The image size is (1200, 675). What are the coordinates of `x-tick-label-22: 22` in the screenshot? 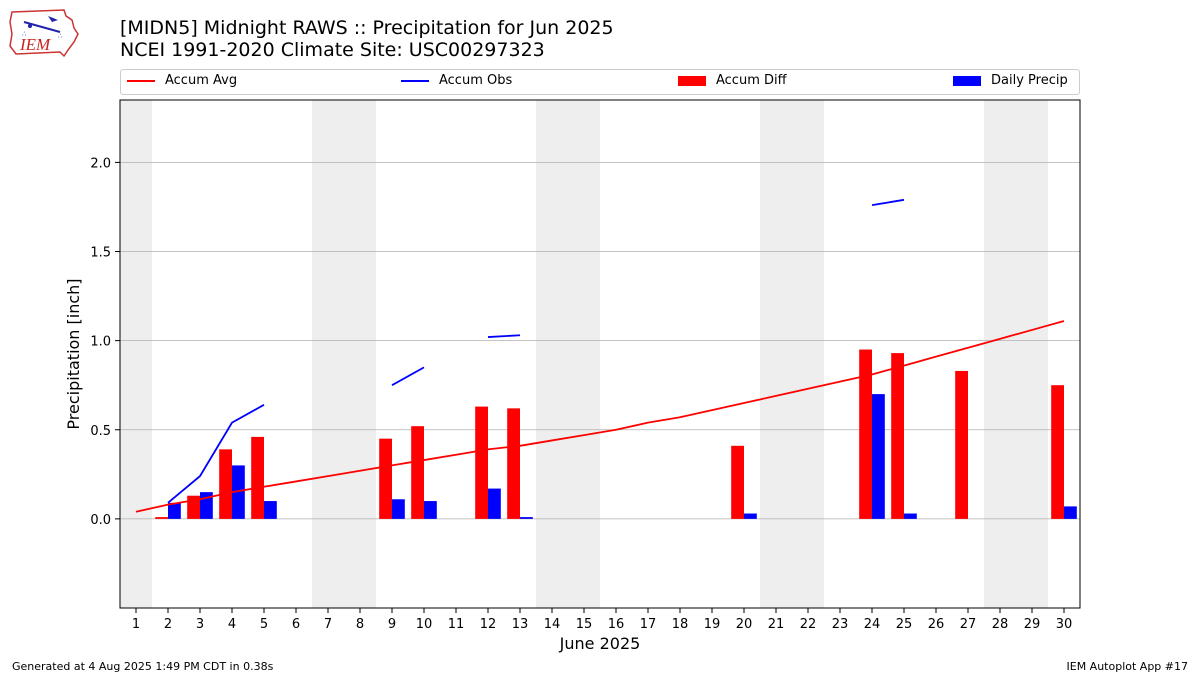 It's located at (808, 624).